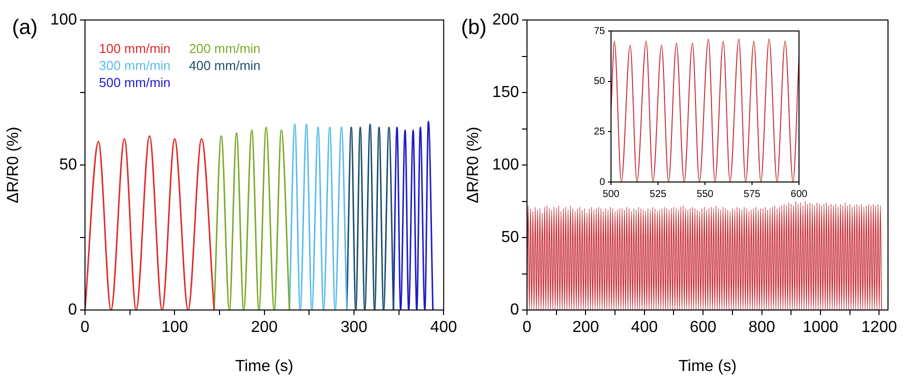  Describe the element at coordinates (174, 327) in the screenshot. I see `x-tick-label: 100` at that location.